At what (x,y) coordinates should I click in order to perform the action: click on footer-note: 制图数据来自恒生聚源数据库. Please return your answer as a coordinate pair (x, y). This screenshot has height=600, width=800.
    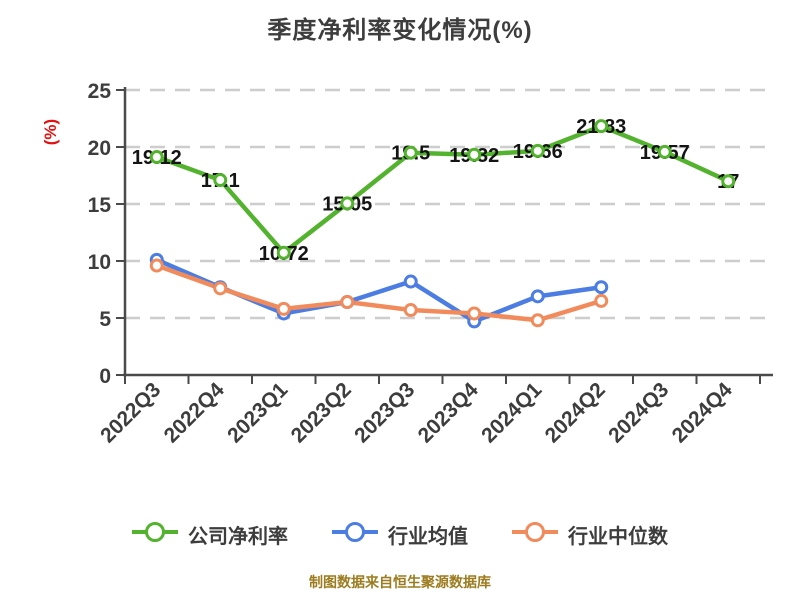
    Looking at the image, I should click on (400, 582).